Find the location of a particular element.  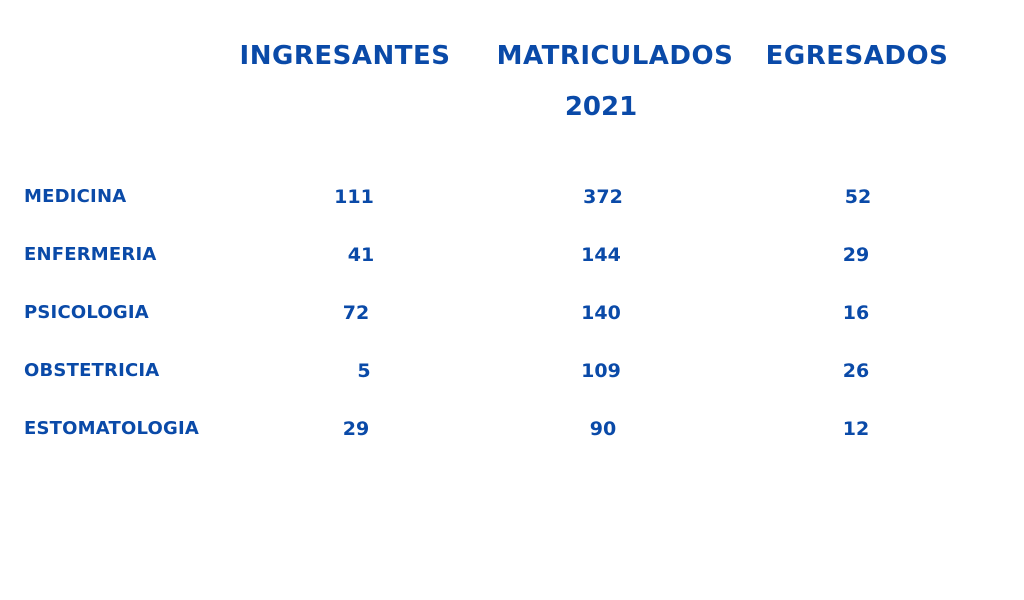

table-row: PSICOLOGIA 72 140 16 is located at coordinates (512, 317).